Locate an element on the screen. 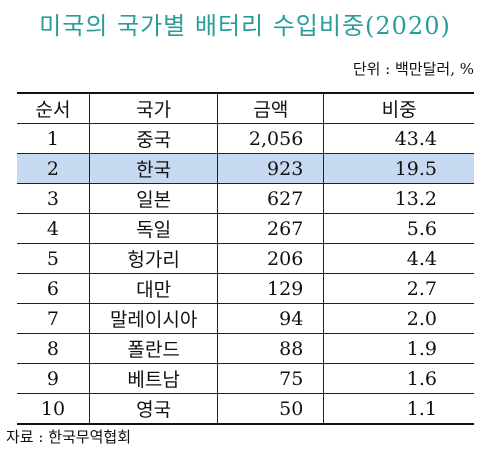  table-cell: 43.4 is located at coordinates (398, 138).